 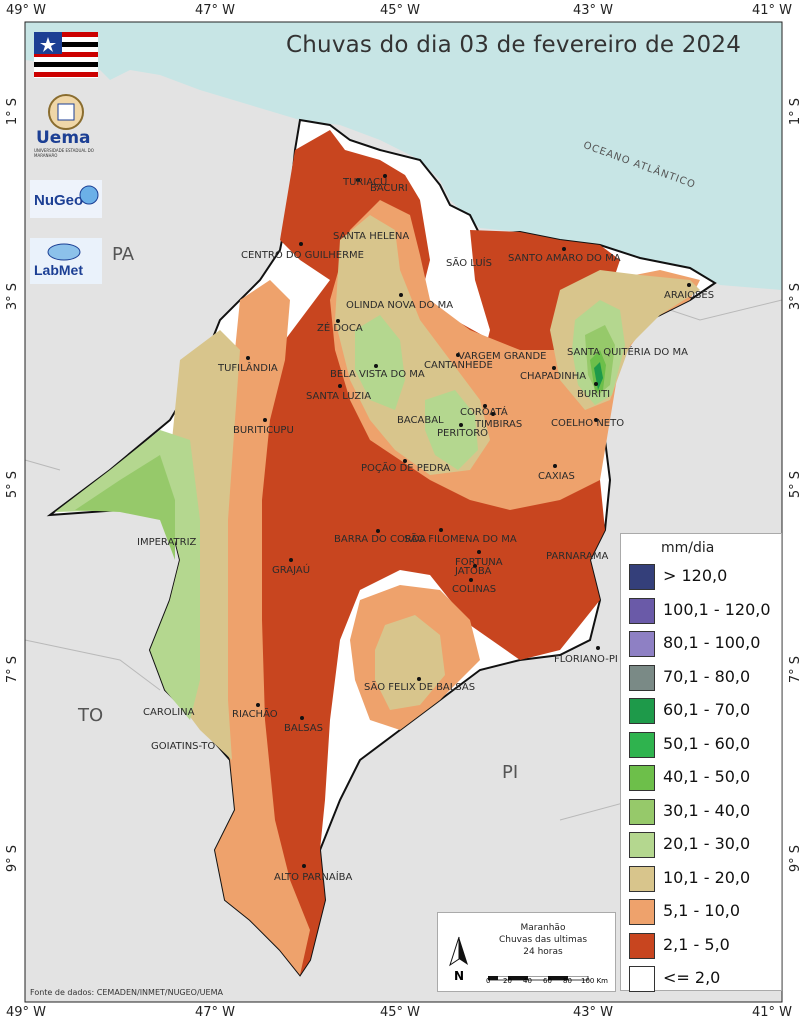 What do you see at coordinates (126, 992) in the screenshot?
I see `data-source: Fonte de dados: CEMADEN/INMET/NUGEO/UEMA` at bounding box center [126, 992].